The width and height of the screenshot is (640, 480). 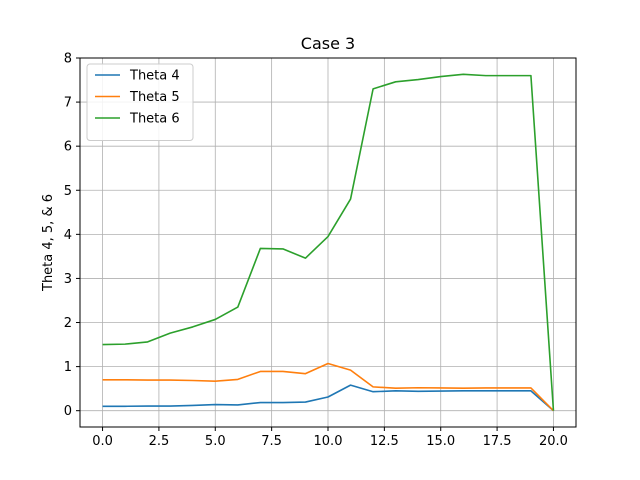 I want to click on y-tick-label: 1, so click(x=68, y=367).